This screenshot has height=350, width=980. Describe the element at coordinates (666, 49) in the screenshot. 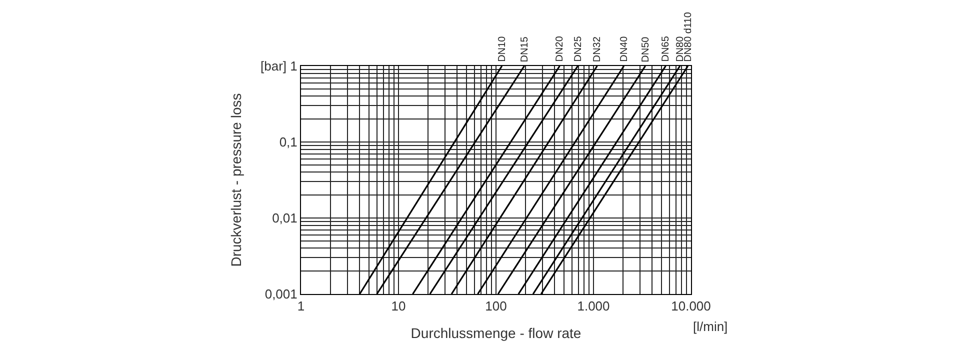

I see `text: DN65` at that location.